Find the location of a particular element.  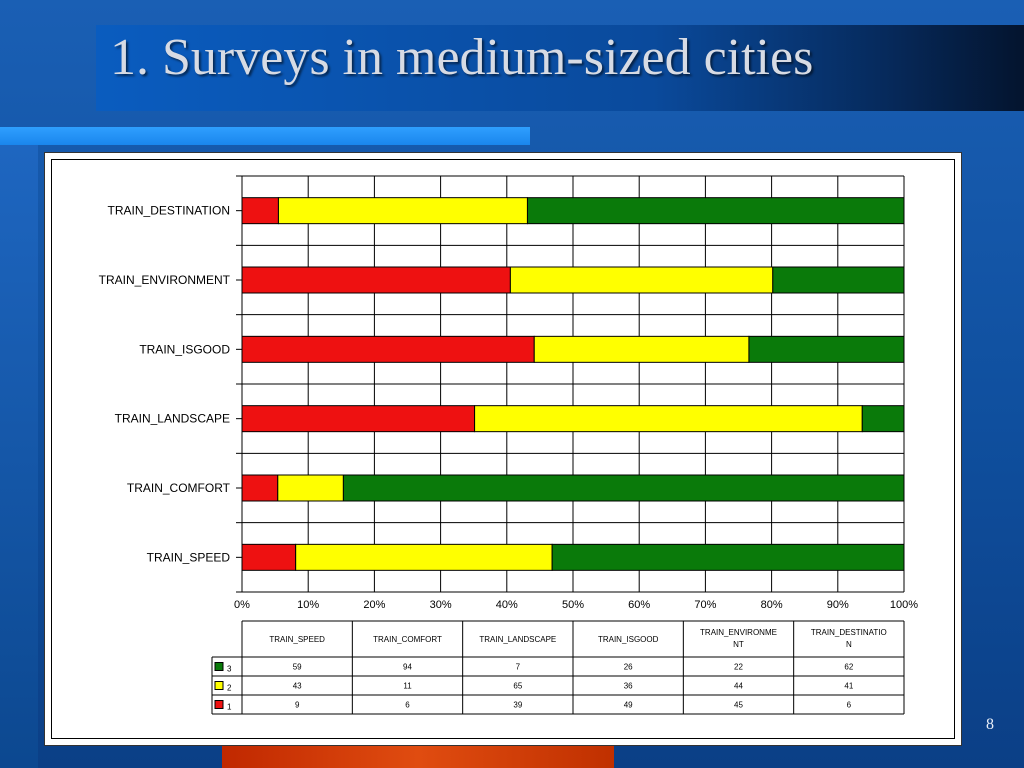

table-header: TRAIN_ISGOOD is located at coordinates (628, 639).